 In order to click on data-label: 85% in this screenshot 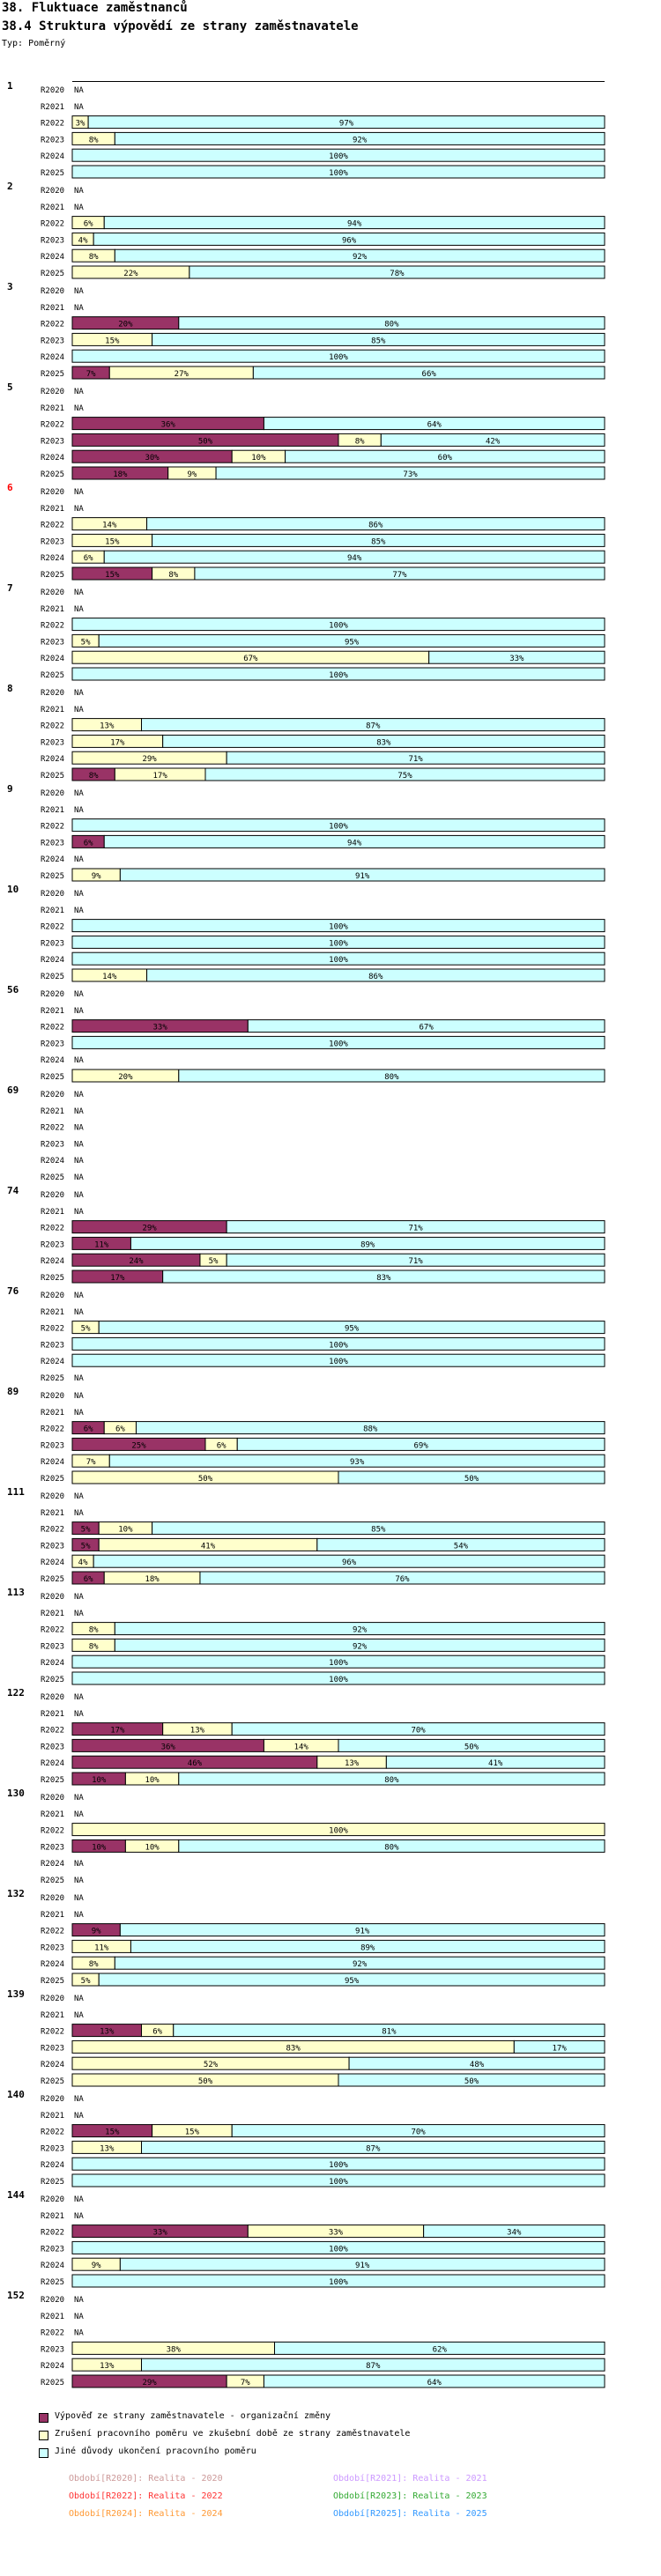, I will do `click(378, 1531)`.